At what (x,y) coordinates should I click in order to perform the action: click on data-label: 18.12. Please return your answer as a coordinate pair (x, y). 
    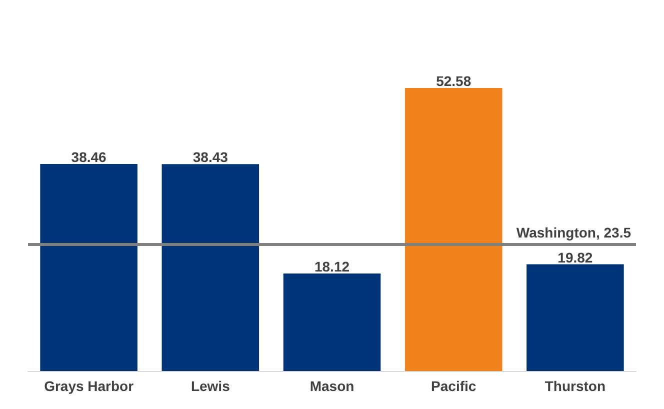
    Looking at the image, I should click on (332, 266).